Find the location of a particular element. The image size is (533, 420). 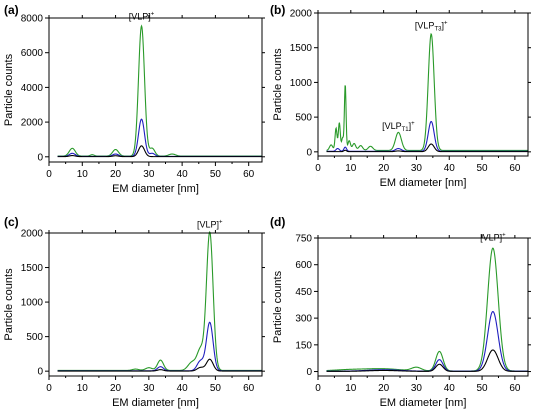

y-tick-label: 6000 is located at coordinates (32, 53).